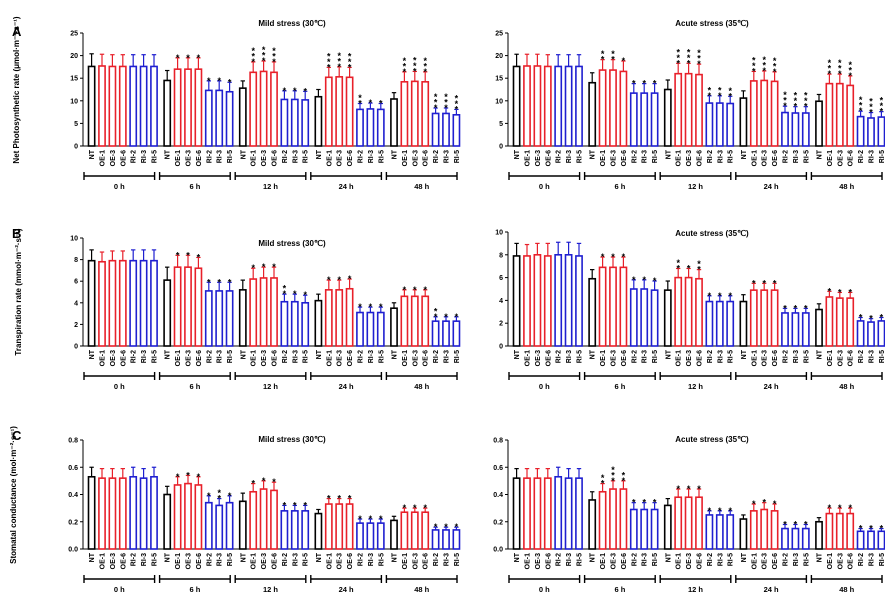  I want to click on y-axis-label: Net Photosynthetic rate (μmol·m⁻²·s⁻¹), so click(16, 89).